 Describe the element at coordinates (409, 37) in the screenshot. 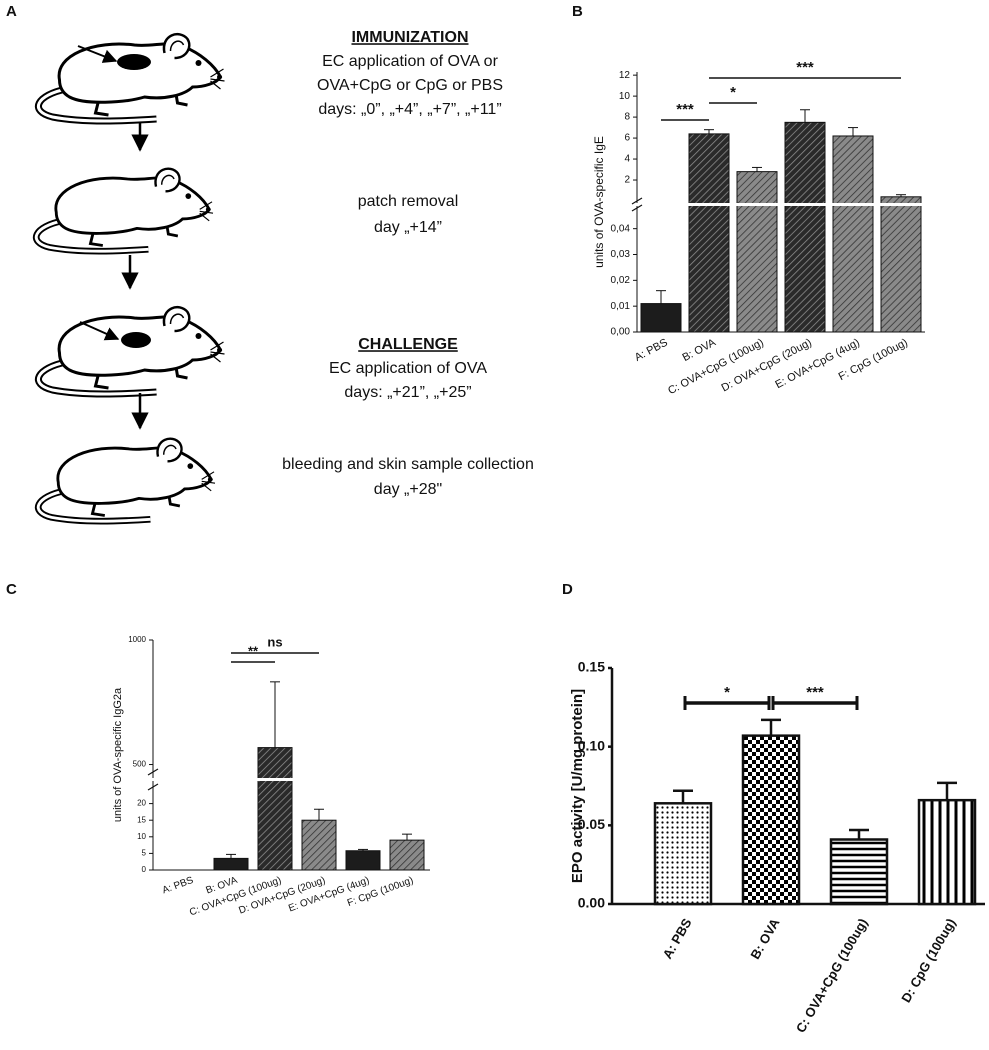

I see `step-heading: IMMUNIZATION` at that location.